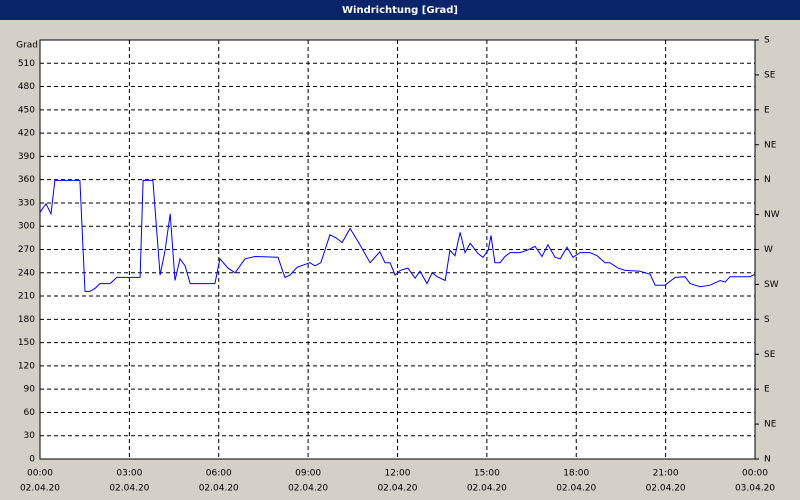 Image resolution: width=800 pixels, height=500 pixels. I want to click on y-tick-label: 510, so click(26, 64).